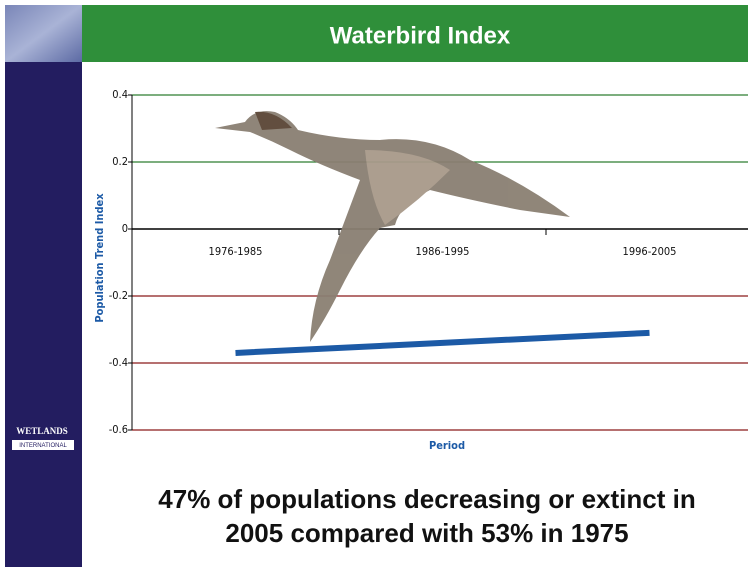 The width and height of the screenshot is (748, 567). I want to click on water-texture, so click(43, 33).